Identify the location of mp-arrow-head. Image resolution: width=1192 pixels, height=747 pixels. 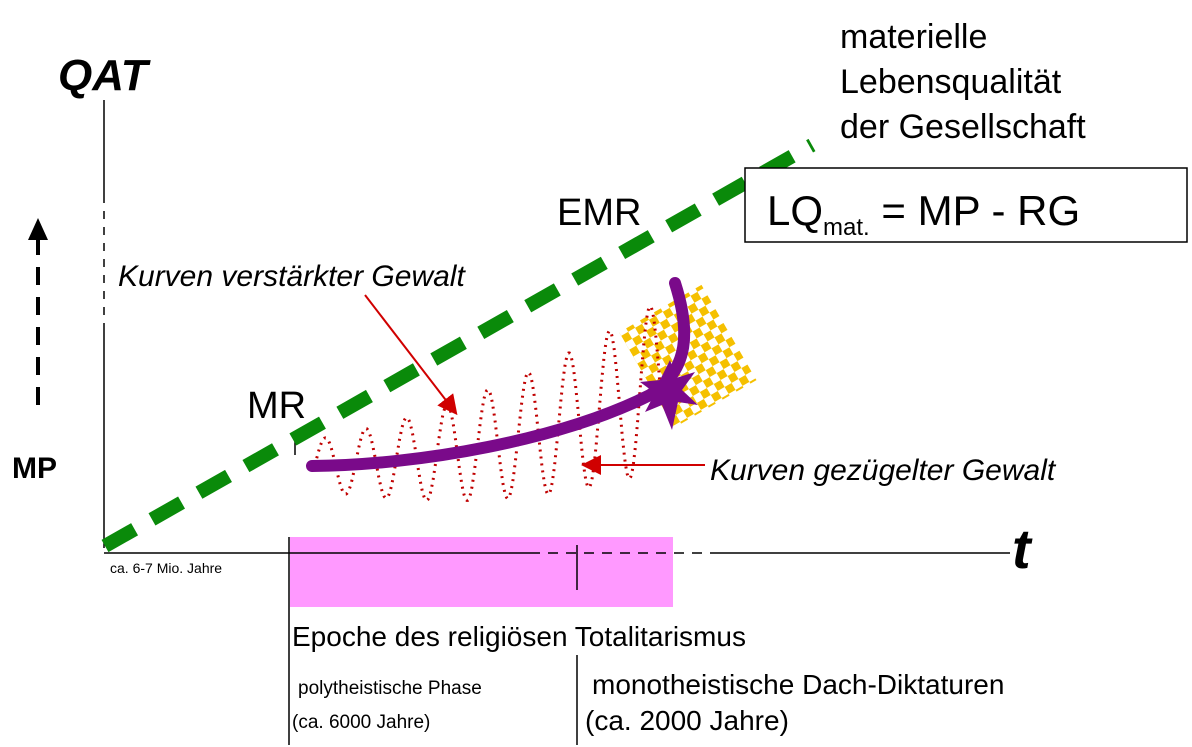
(38, 229).